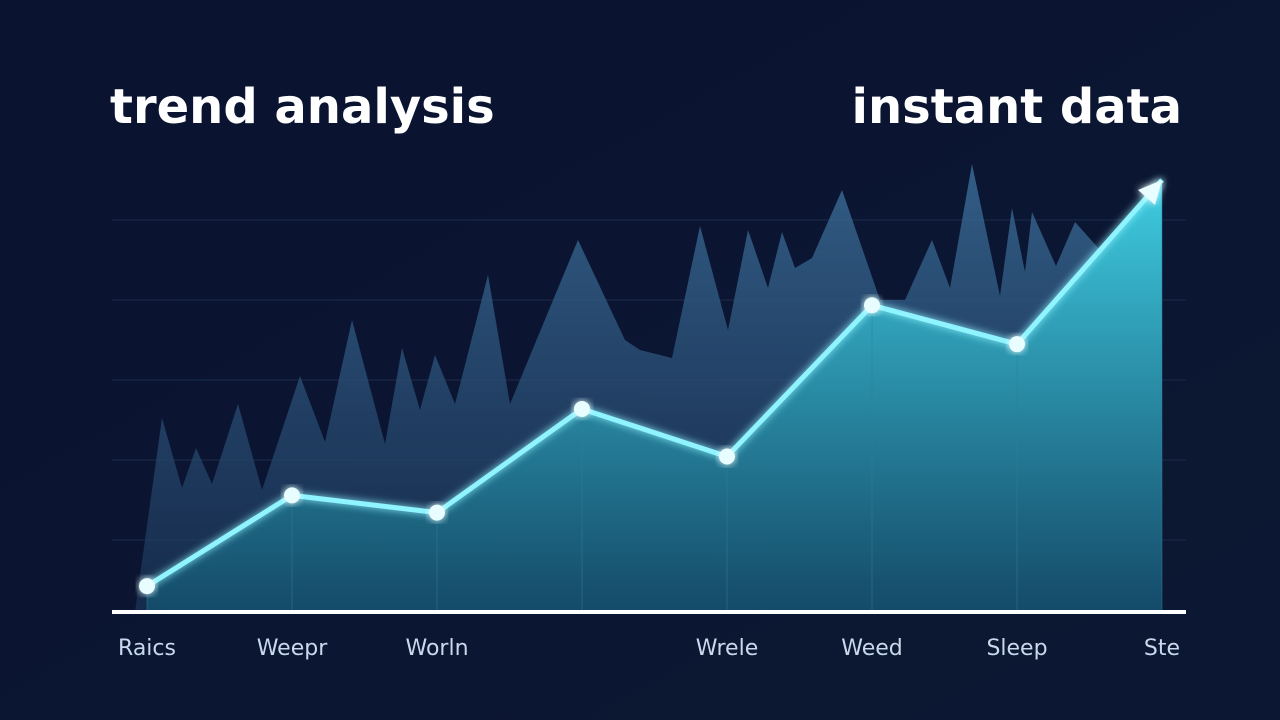 The width and height of the screenshot is (1280, 720). What do you see at coordinates (436, 648) in the screenshot?
I see `x-tick-label: Worln` at bounding box center [436, 648].